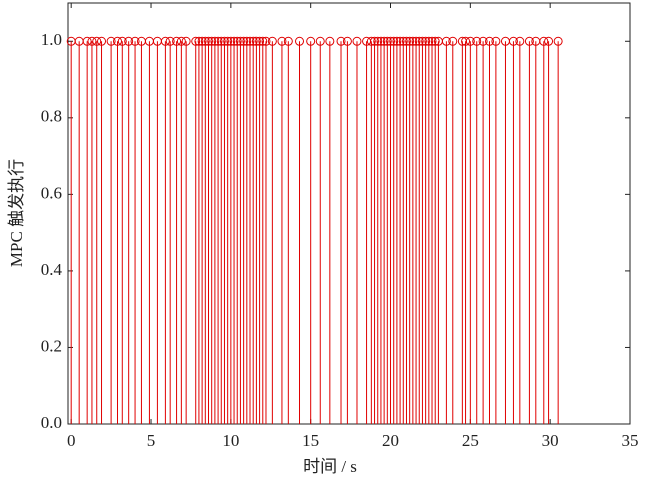 The height and width of the screenshot is (493, 650). Describe the element at coordinates (51, 192) in the screenshot. I see `y-tick-label: 0.6` at that location.